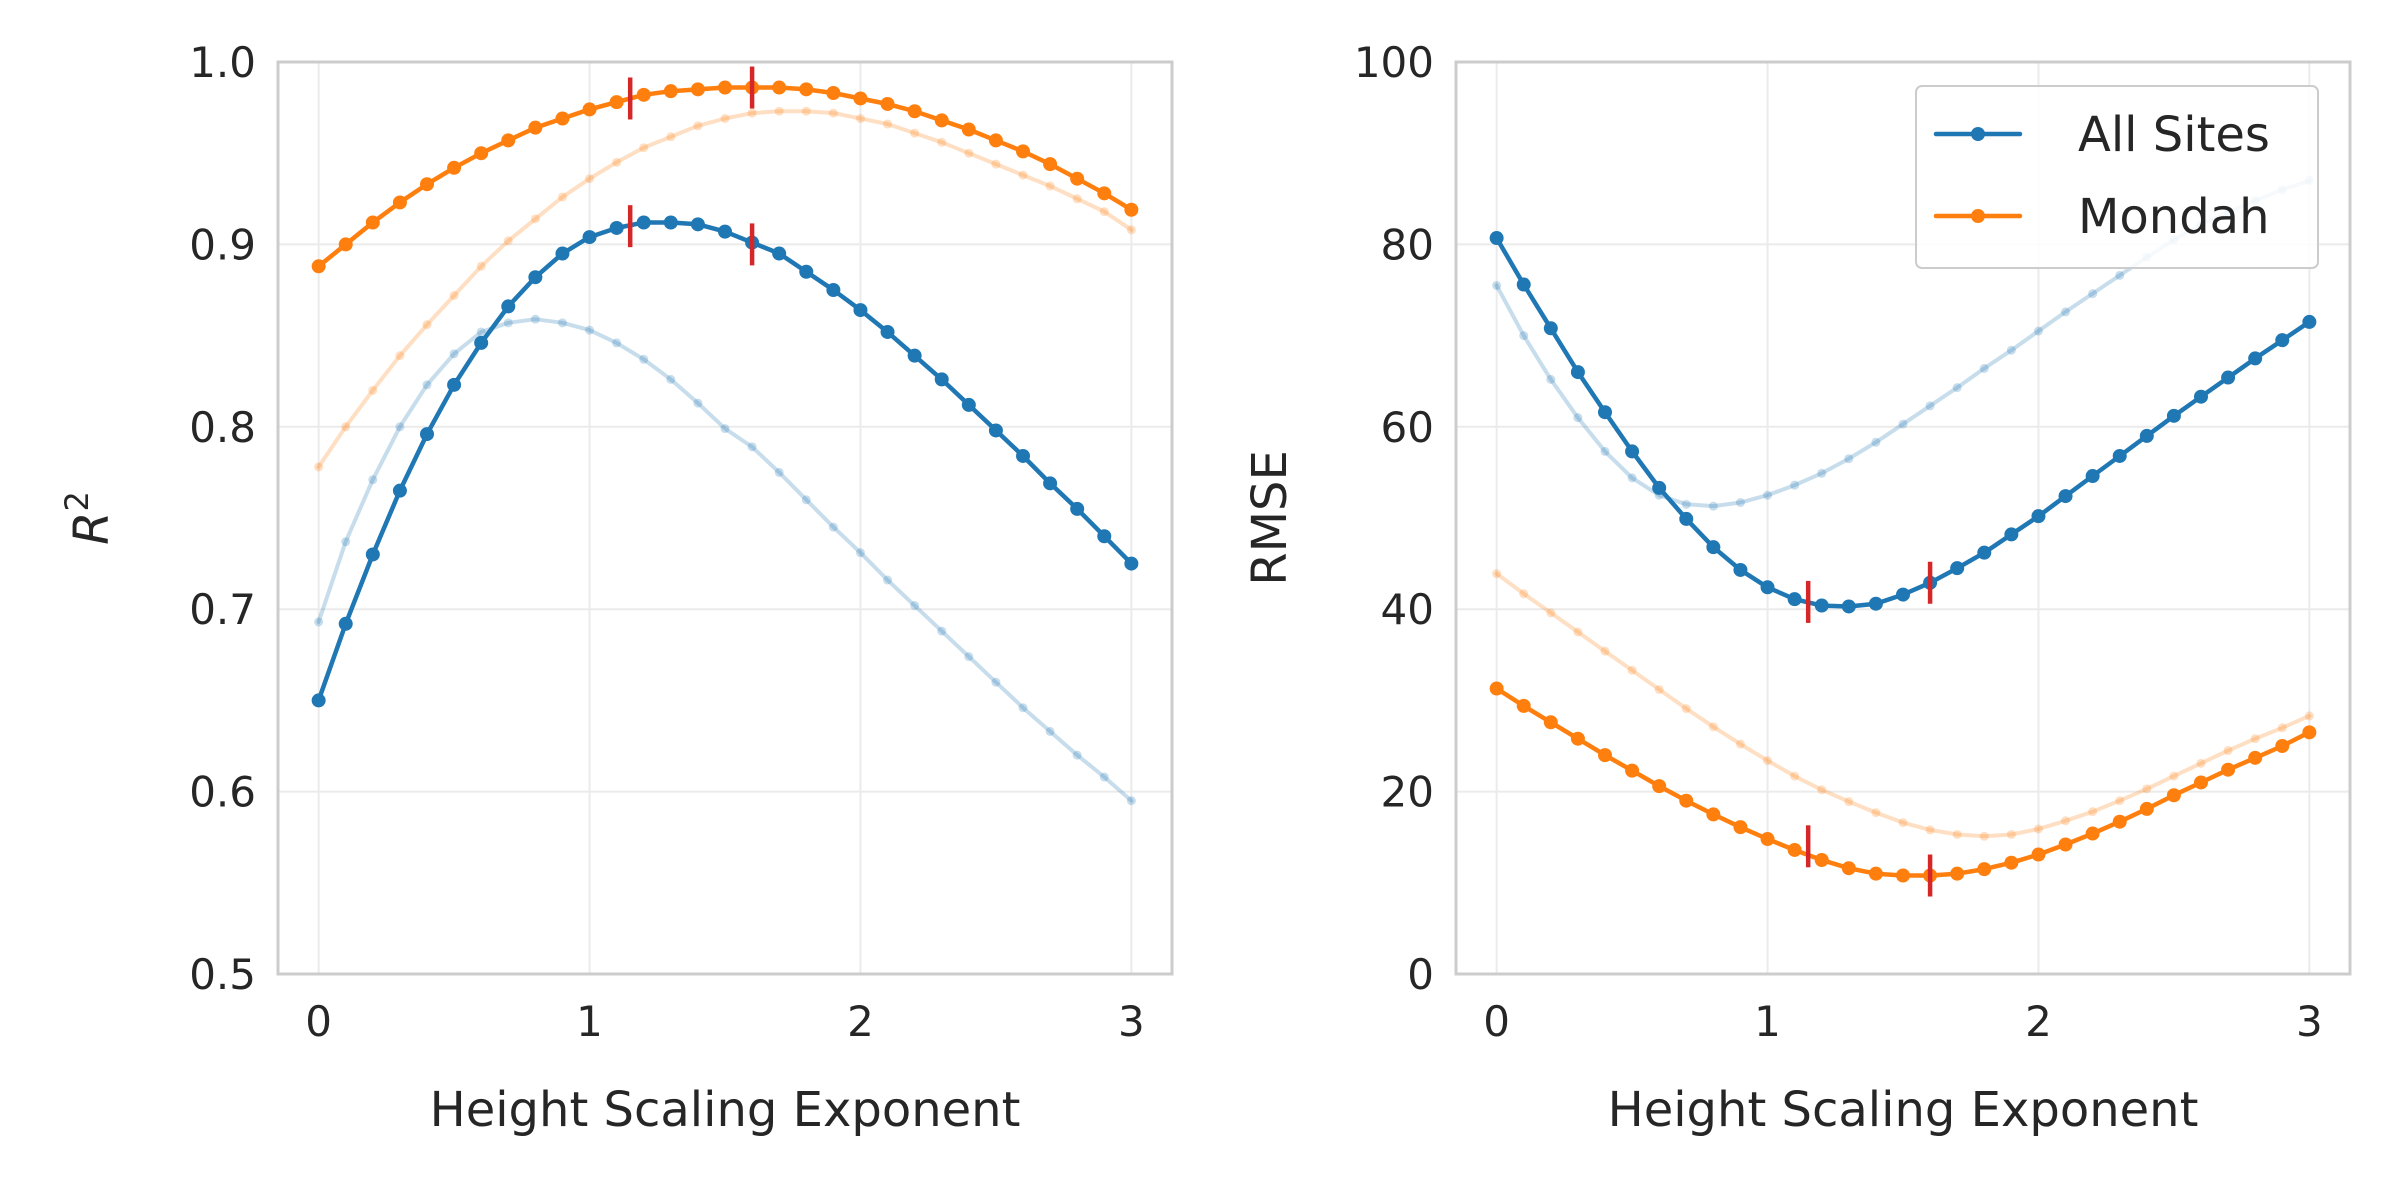 The height and width of the screenshot is (1200, 2400). I want to click on r2-all-sites-main-line, so click(725, 461).